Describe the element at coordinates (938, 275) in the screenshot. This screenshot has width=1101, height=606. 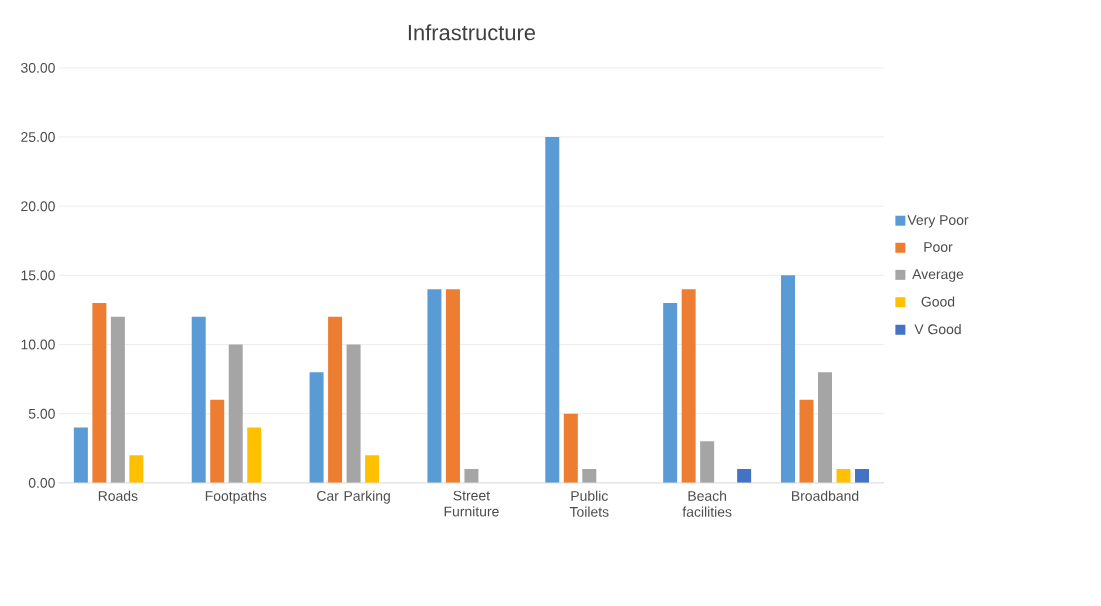
I see `legend-label: Average` at that location.